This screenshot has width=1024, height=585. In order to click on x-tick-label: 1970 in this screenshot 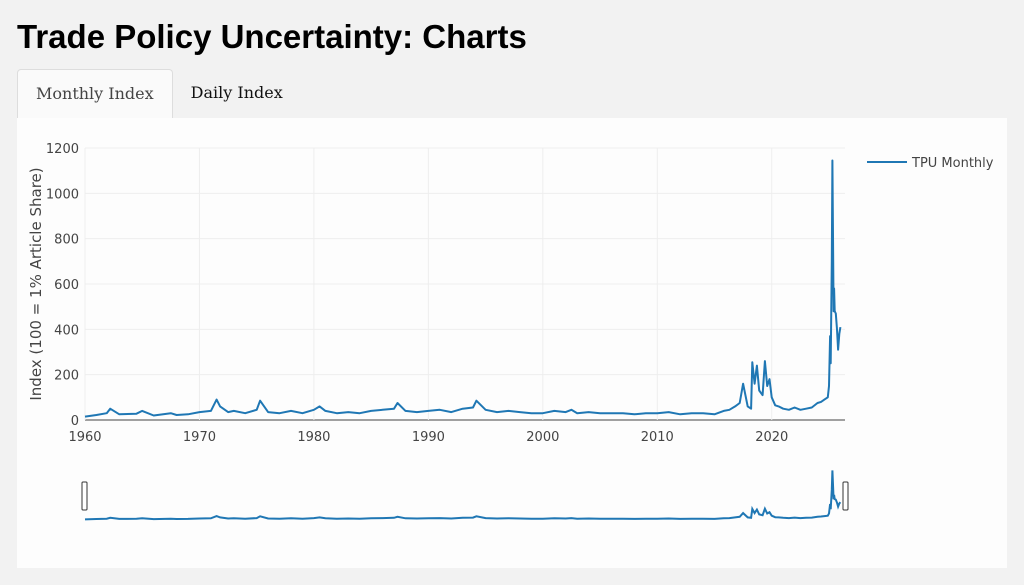, I will do `click(199, 437)`.